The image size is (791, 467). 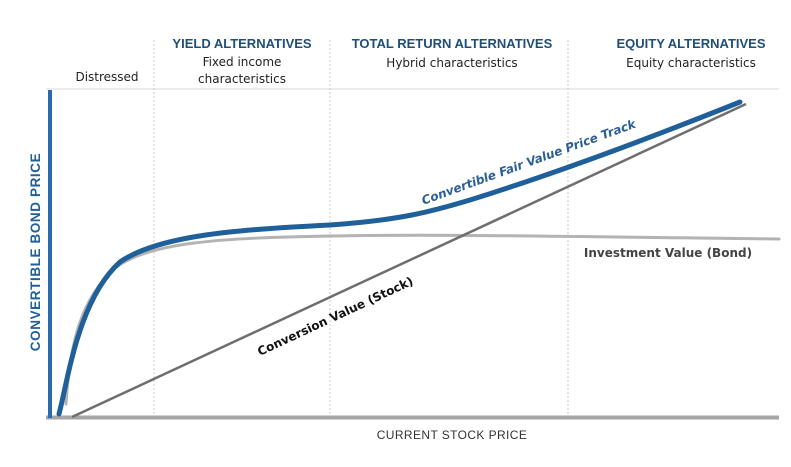 What do you see at coordinates (451, 63) in the screenshot?
I see `zone-subtitle-total-return: Hybrid characteristics` at bounding box center [451, 63].